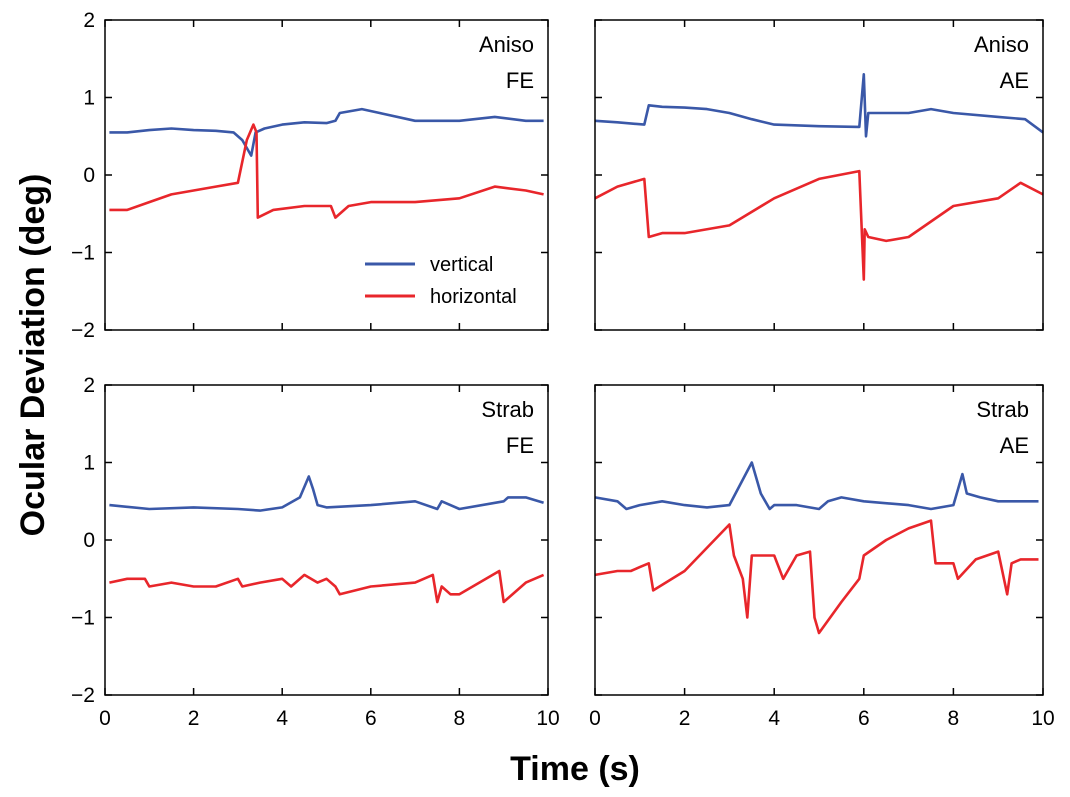  I want to click on legend: vertical horizontal, so click(441, 281).